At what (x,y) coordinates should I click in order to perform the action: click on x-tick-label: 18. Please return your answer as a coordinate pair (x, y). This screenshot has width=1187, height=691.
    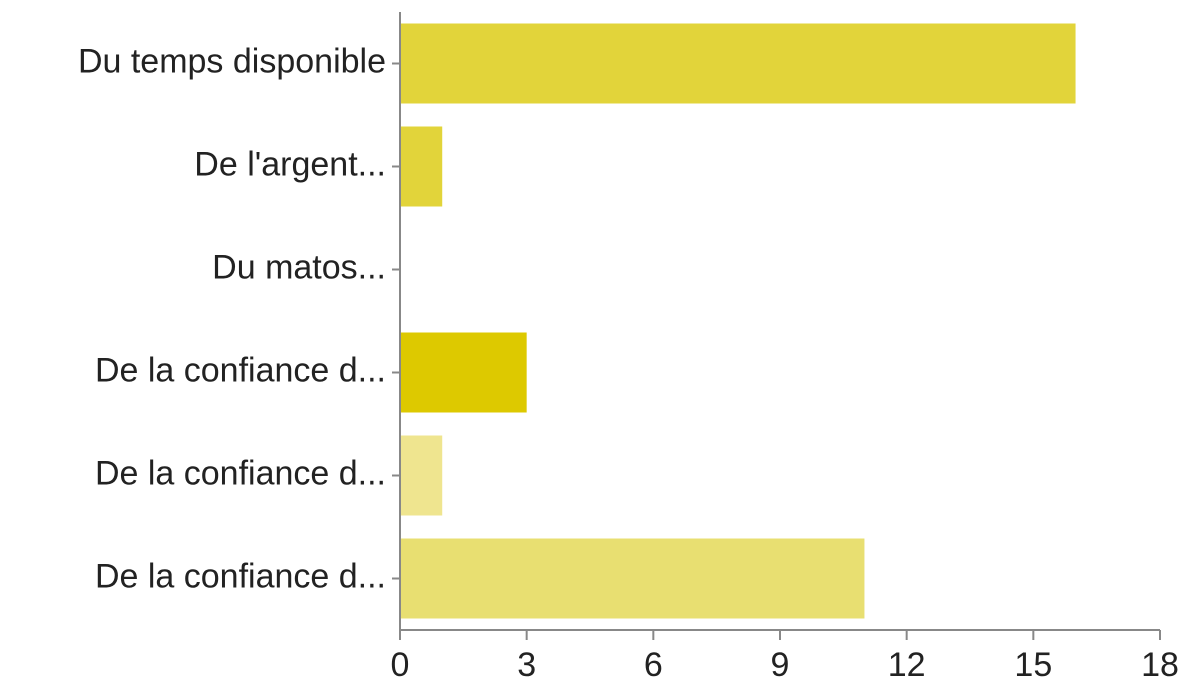
    Looking at the image, I should click on (1160, 665).